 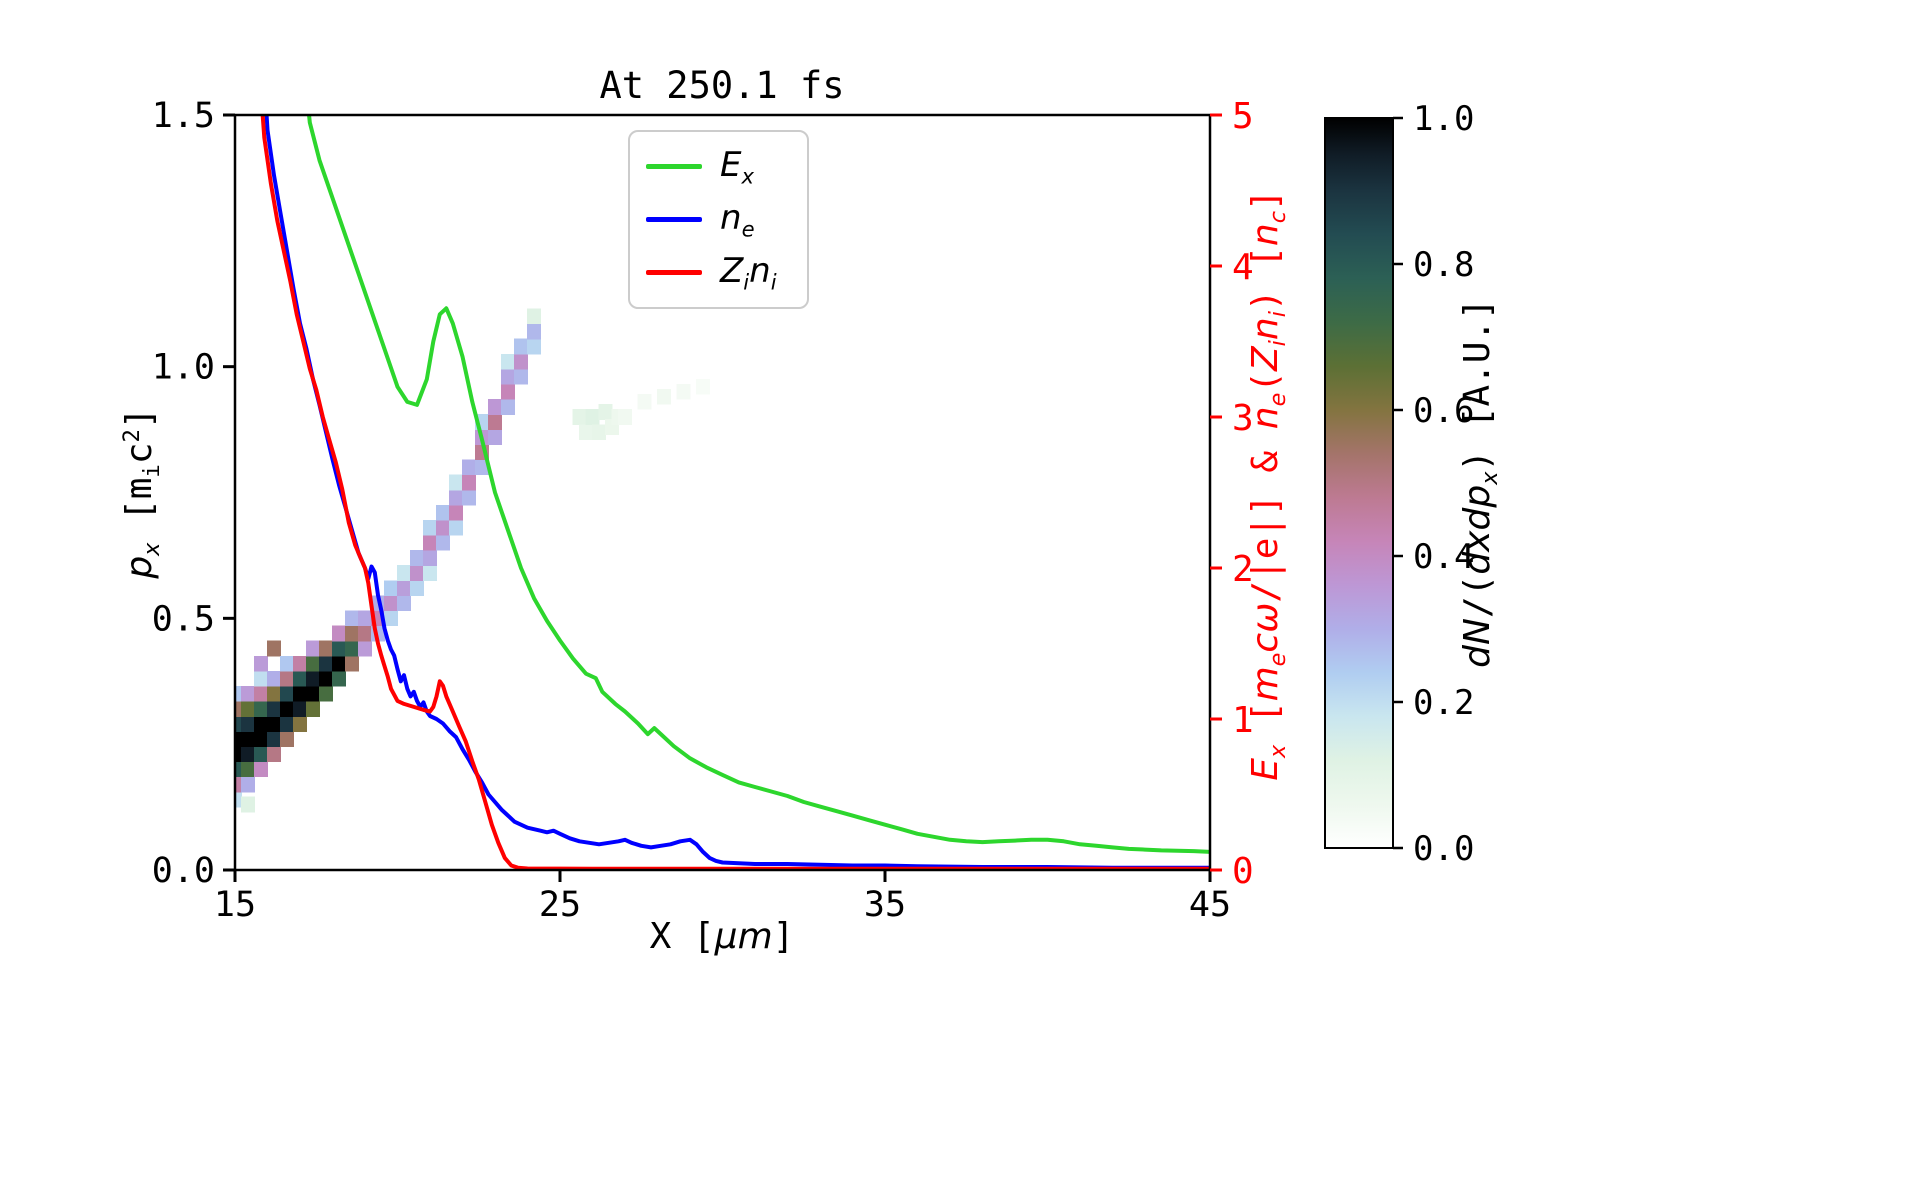 What do you see at coordinates (722, 85) in the screenshot?
I see `plot-title: At 250.1 fs` at bounding box center [722, 85].